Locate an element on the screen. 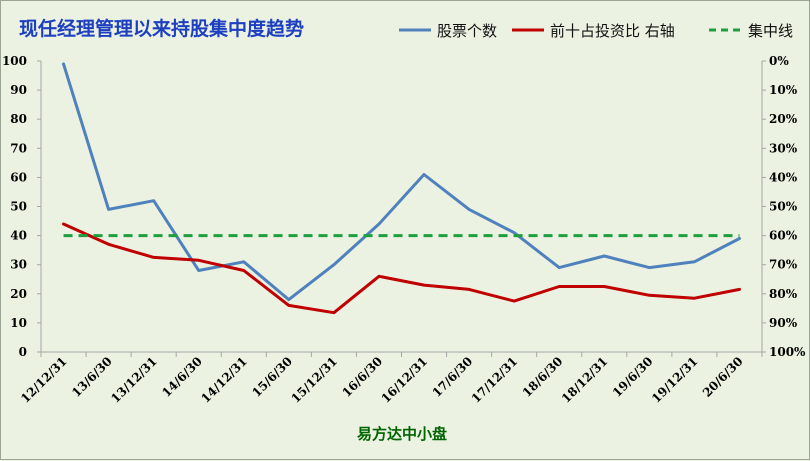 The height and width of the screenshot is (461, 810). x-tick-label: 15/6/30 is located at coordinates (272, 377).